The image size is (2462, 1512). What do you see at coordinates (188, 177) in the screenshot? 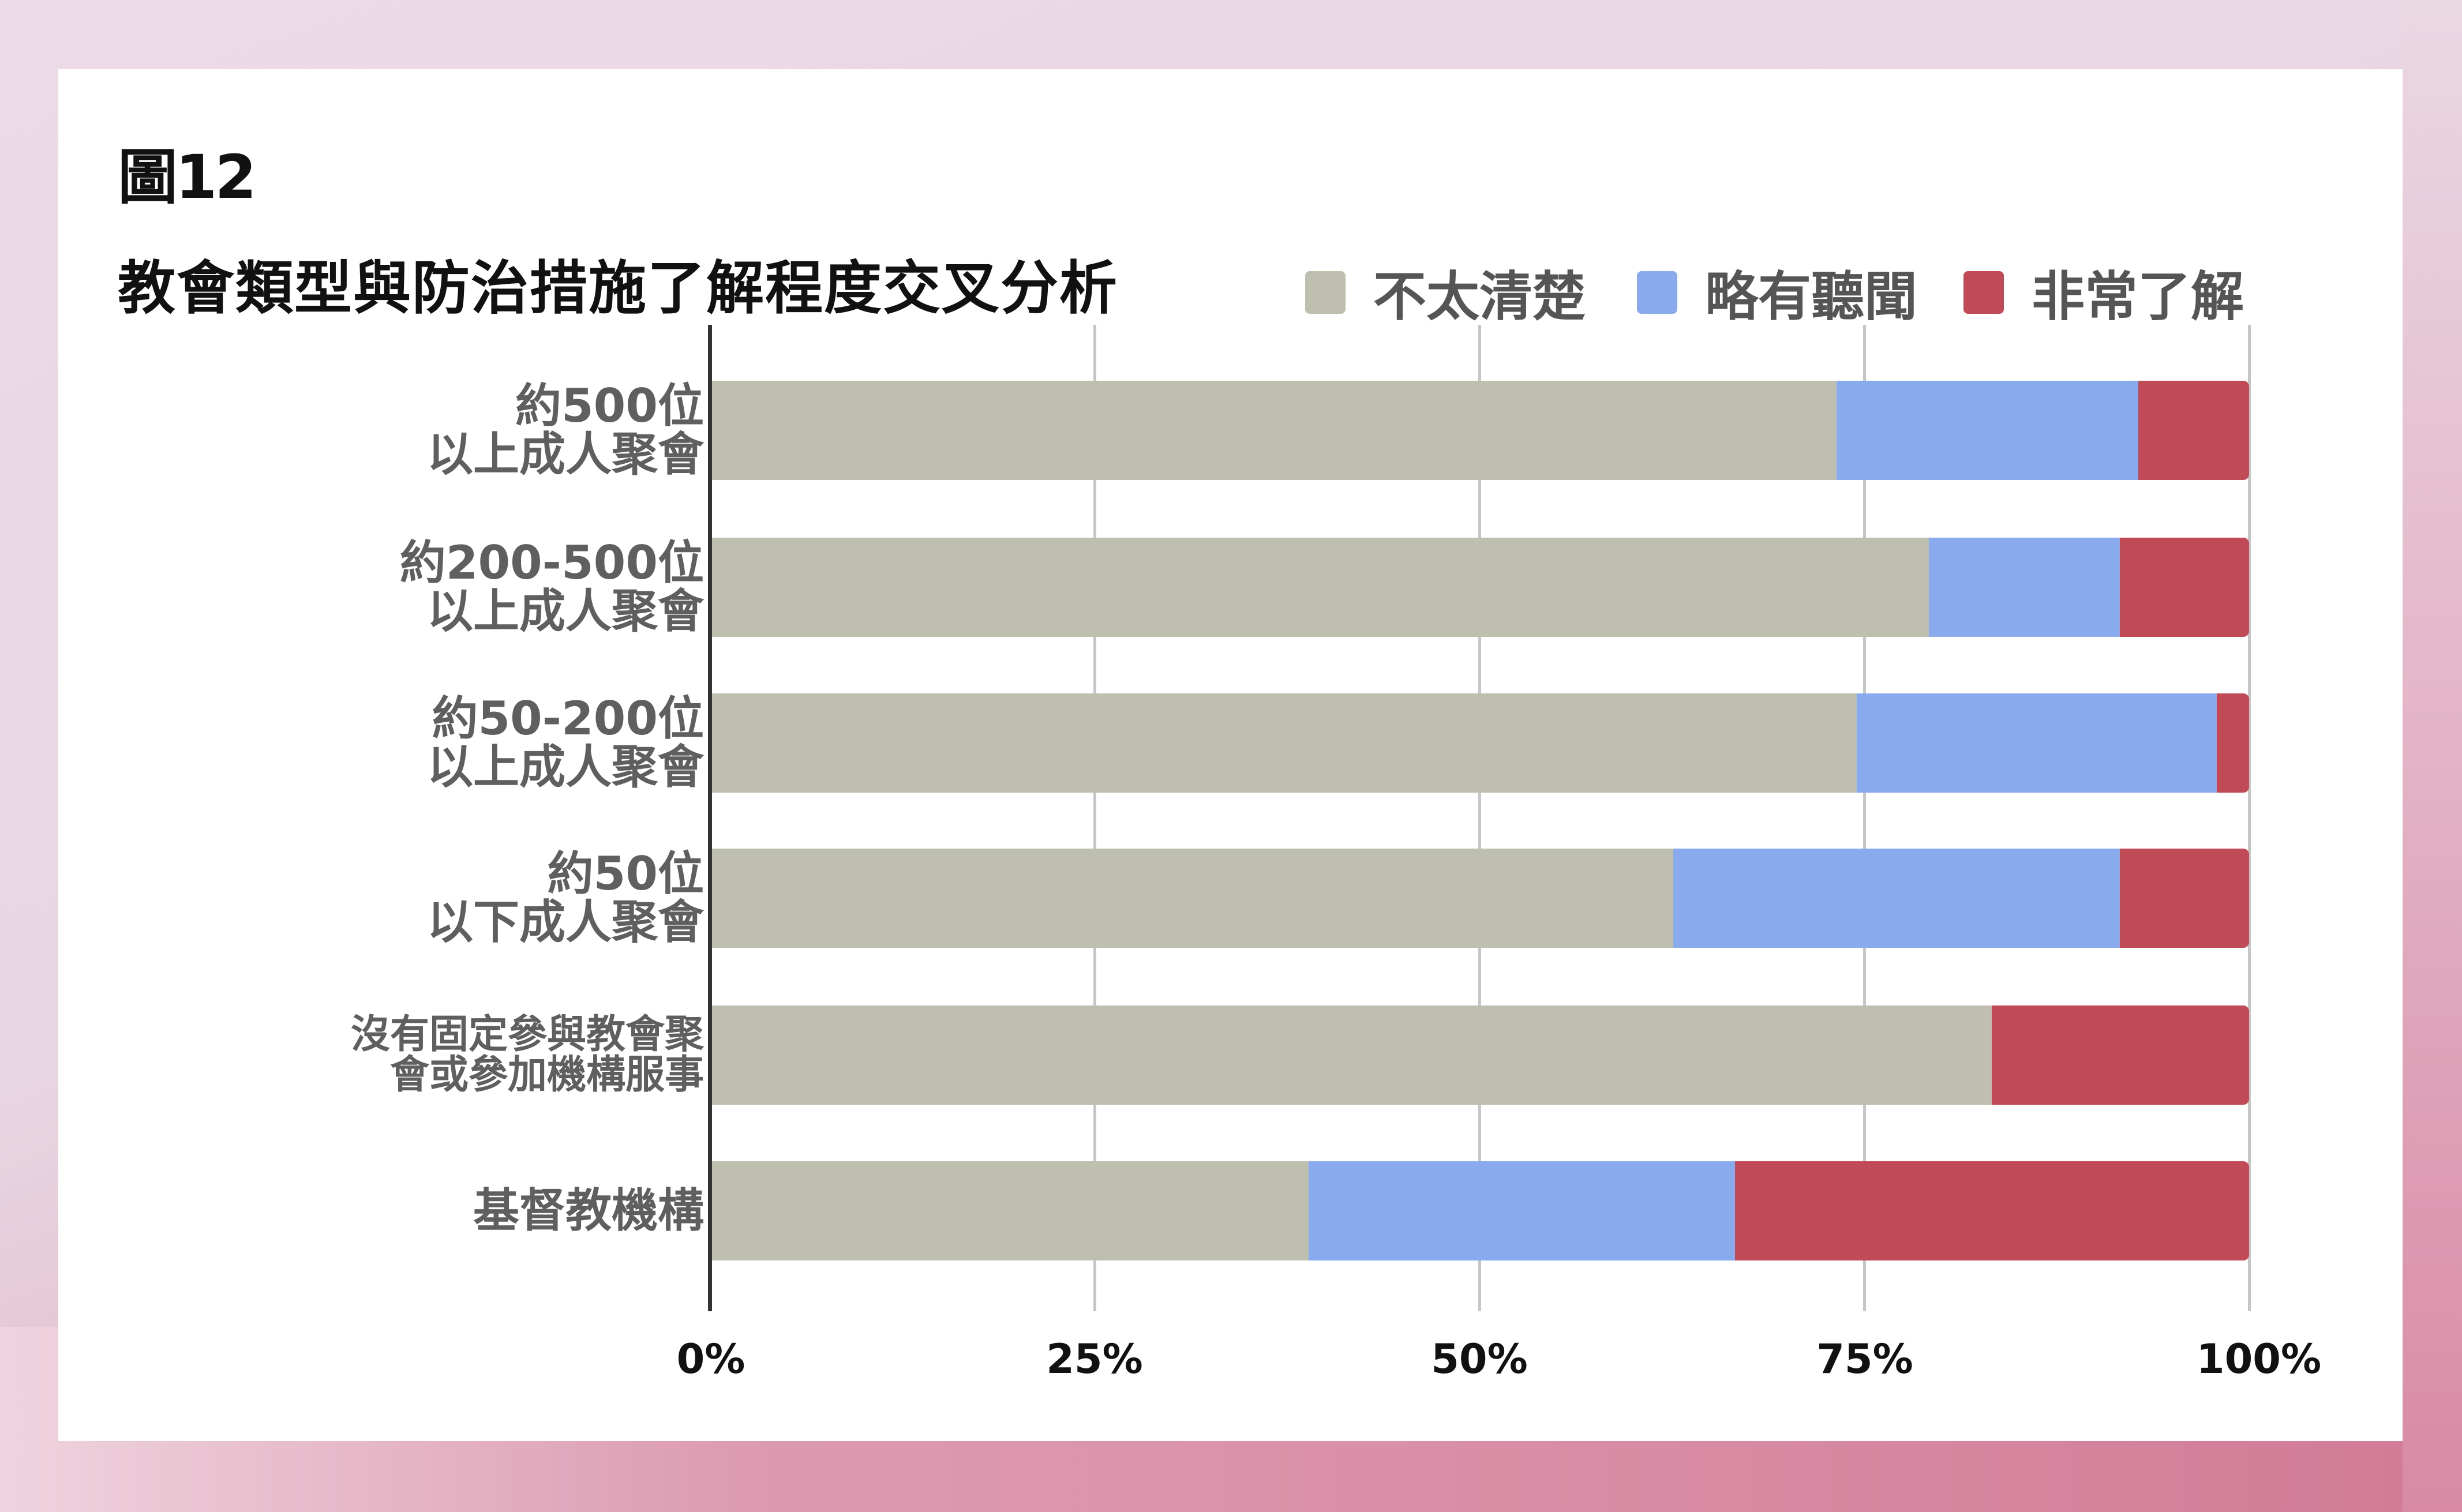
I see `figure-label: 圖12` at bounding box center [188, 177].